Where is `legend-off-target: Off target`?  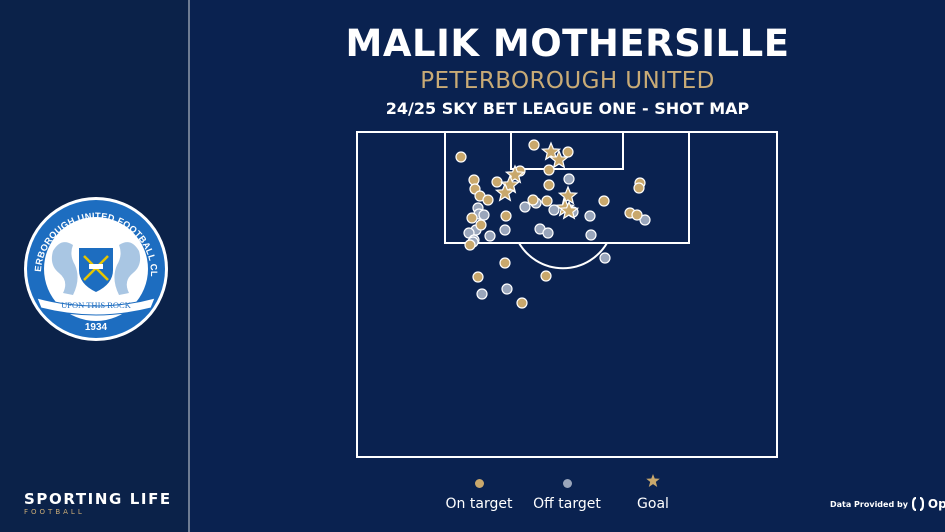
legend-off-target: Off target is located at coordinates (567, 494).